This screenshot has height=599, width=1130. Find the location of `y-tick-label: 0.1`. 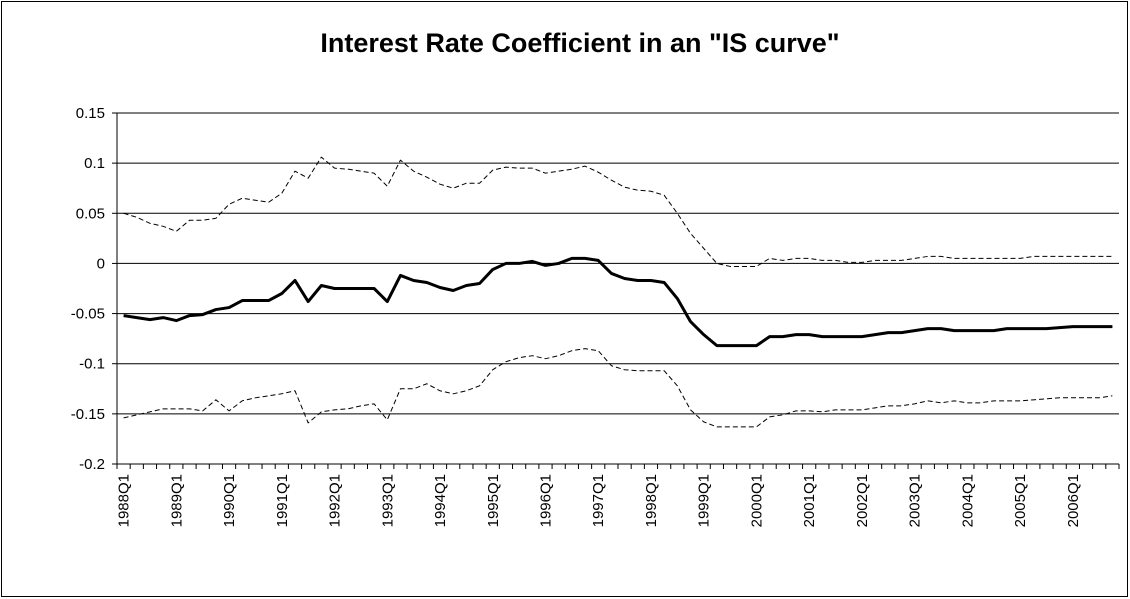

y-tick-label: 0.1 is located at coordinates (94, 163).